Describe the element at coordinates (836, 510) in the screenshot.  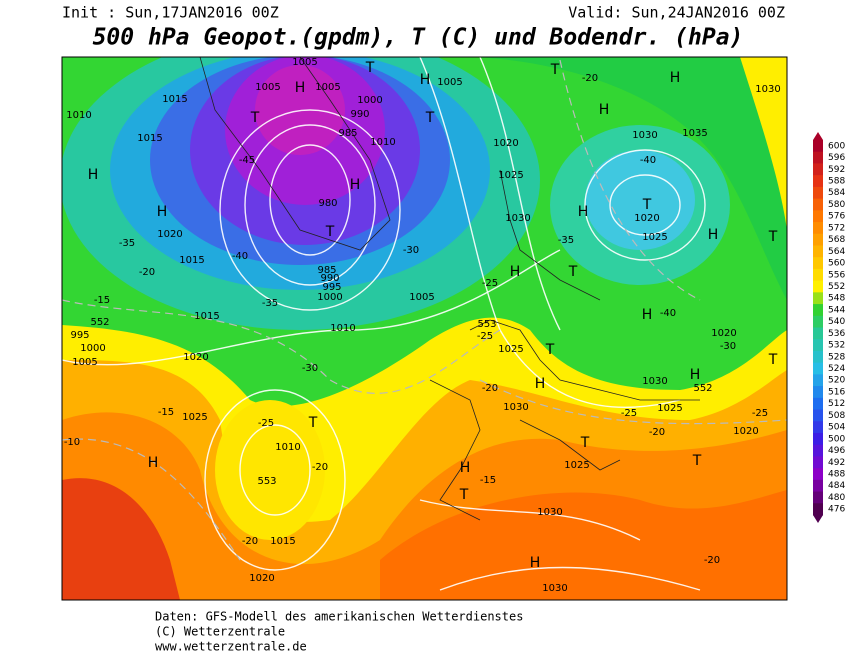
I see `colorbar-label: 476` at that location.